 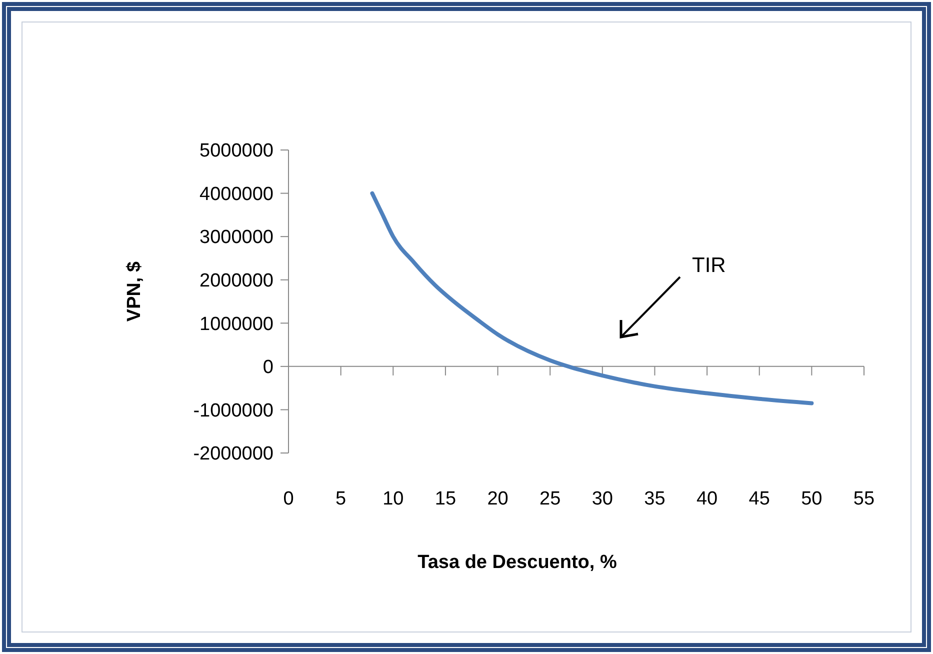 What do you see at coordinates (134, 291) in the screenshot?
I see `y-axis-title: VPN, $` at bounding box center [134, 291].